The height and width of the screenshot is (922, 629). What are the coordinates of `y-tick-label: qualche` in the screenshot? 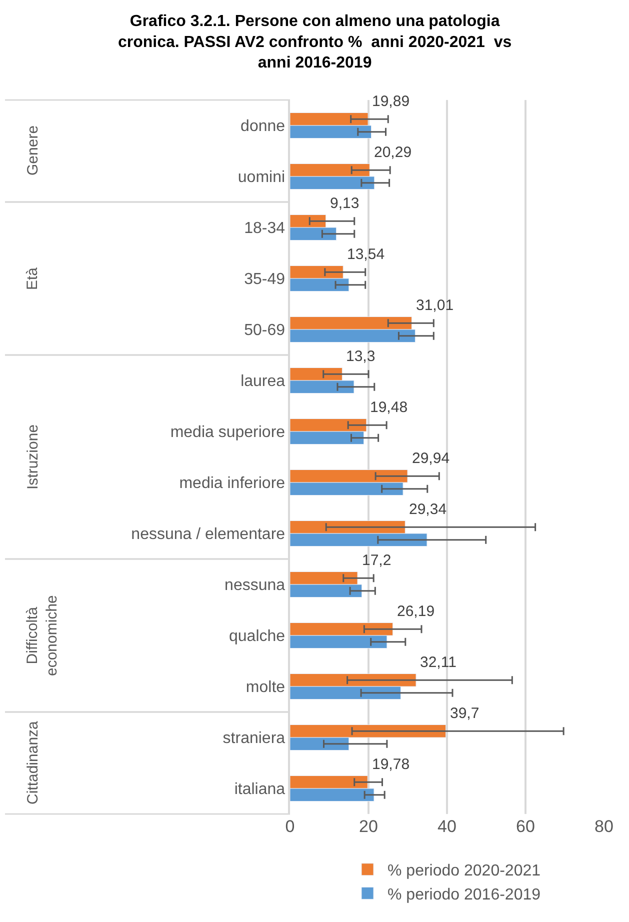 It's located at (257, 637).